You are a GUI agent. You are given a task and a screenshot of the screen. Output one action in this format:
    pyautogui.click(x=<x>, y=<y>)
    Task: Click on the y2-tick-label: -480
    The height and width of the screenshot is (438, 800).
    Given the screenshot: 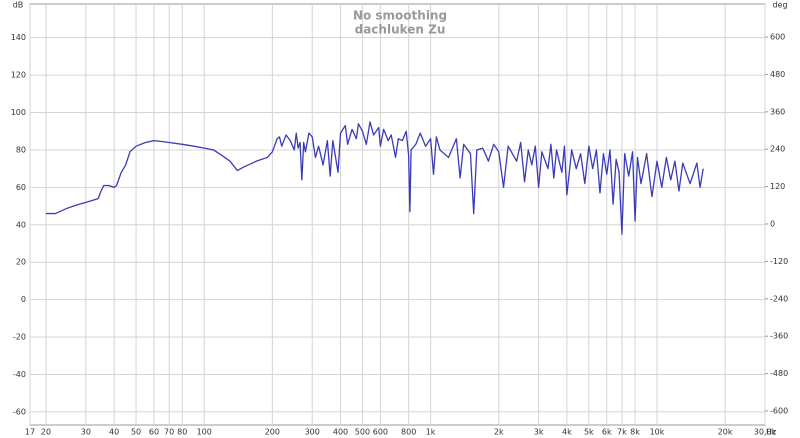 What is the action you would take?
    pyautogui.click(x=779, y=373)
    